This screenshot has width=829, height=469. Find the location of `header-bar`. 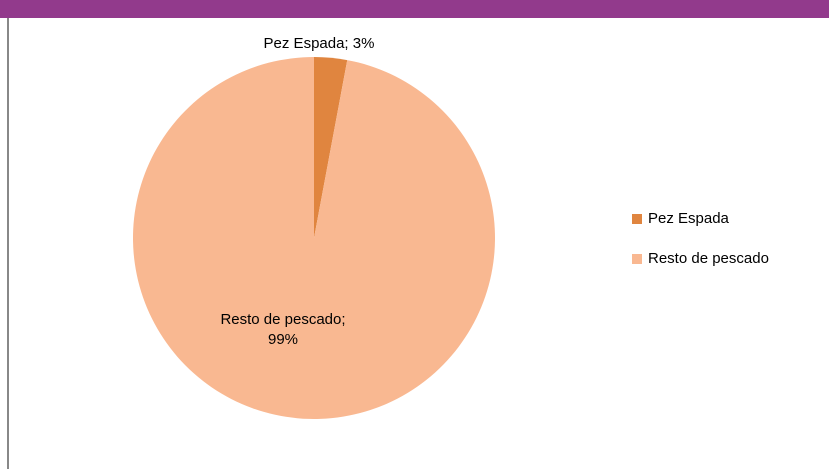

header-bar is located at coordinates (414, 9).